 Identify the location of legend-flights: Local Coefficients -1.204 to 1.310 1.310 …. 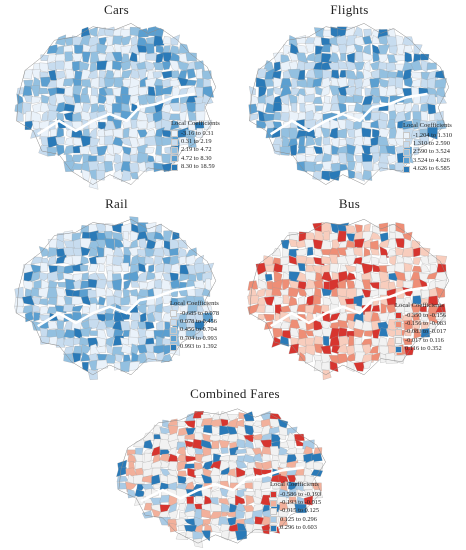
(427, 148).